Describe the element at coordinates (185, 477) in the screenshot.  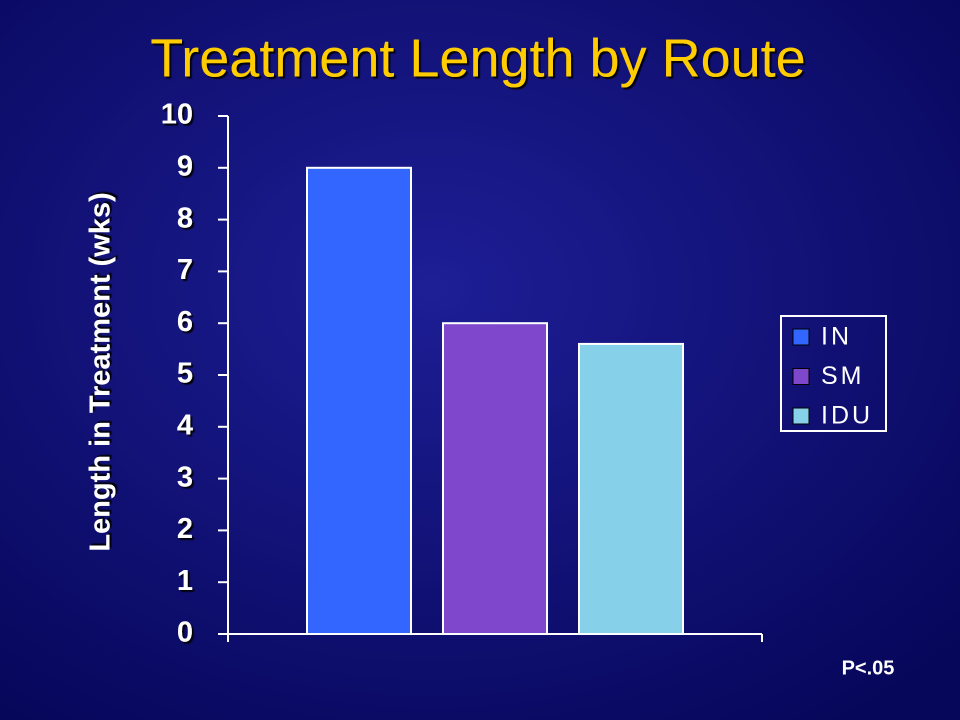
I see `y-tick-label: 3` at that location.